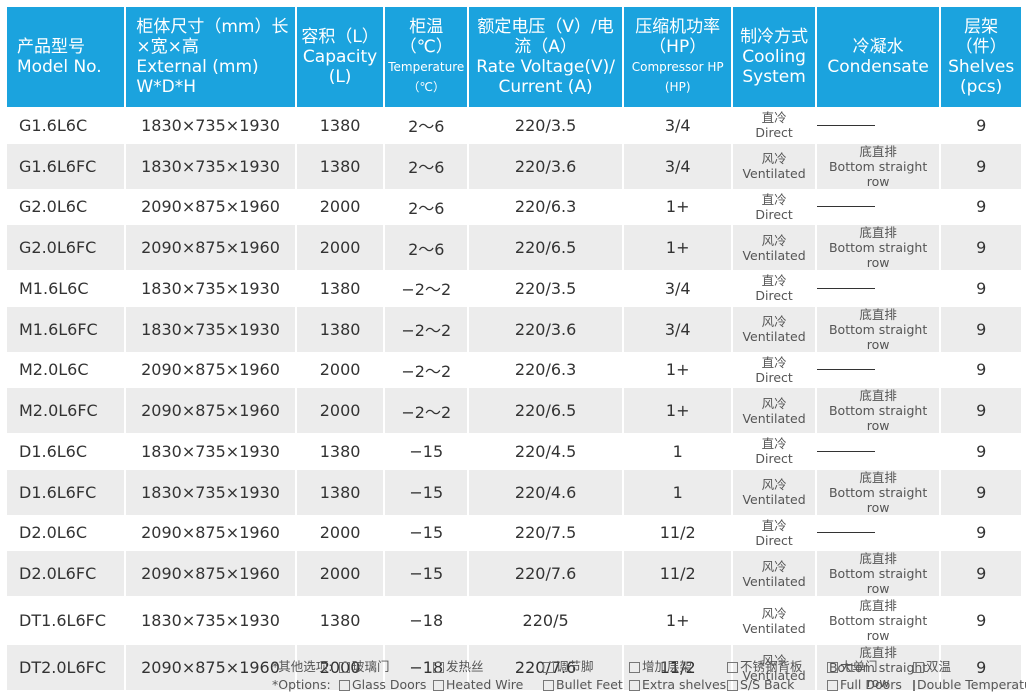  I want to click on option-item-en: Bullet Feet, so click(586, 685).